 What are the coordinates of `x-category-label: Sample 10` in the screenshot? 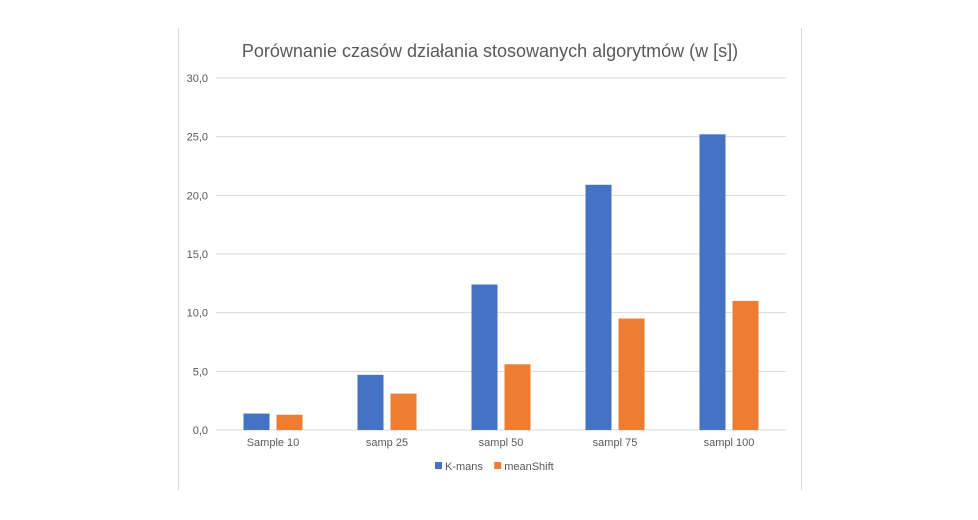 It's located at (273, 443).